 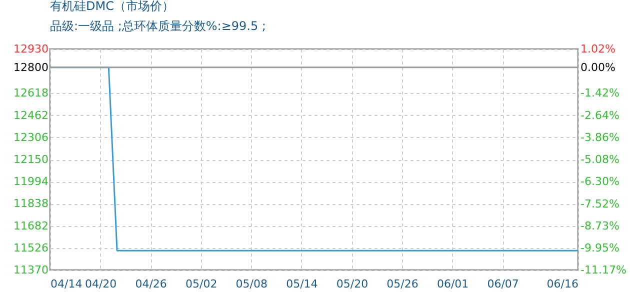 I want to click on y-tick-label: 11994, so click(x=31, y=181).